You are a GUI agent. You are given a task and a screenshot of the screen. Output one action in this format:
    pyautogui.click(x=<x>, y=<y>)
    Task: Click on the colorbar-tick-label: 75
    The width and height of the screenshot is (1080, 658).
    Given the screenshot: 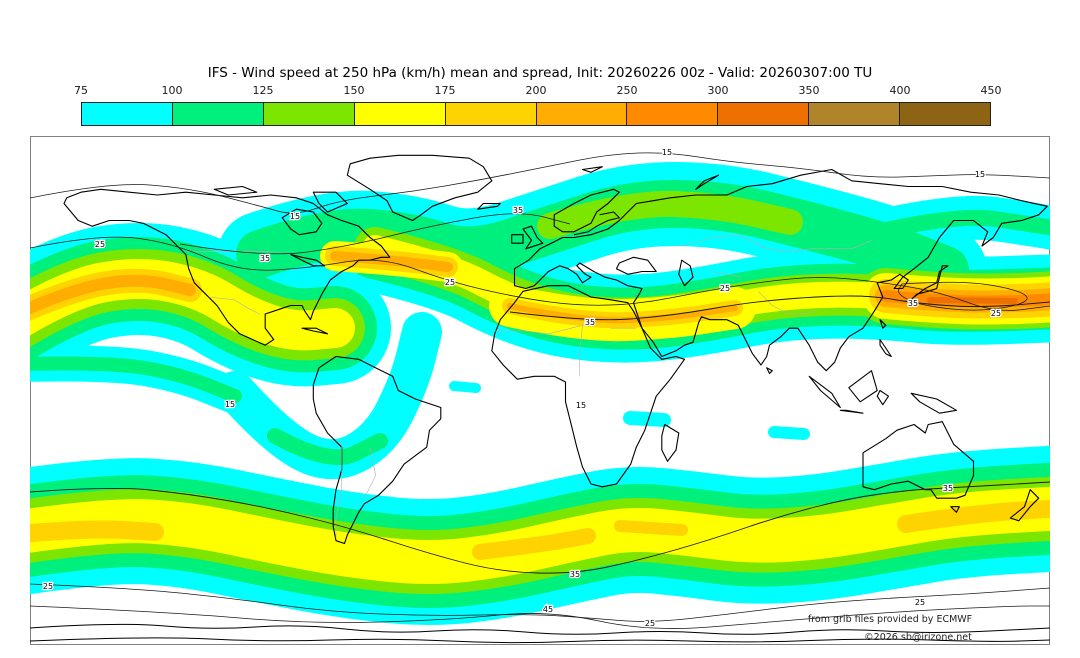 What is the action you would take?
    pyautogui.click(x=81, y=90)
    